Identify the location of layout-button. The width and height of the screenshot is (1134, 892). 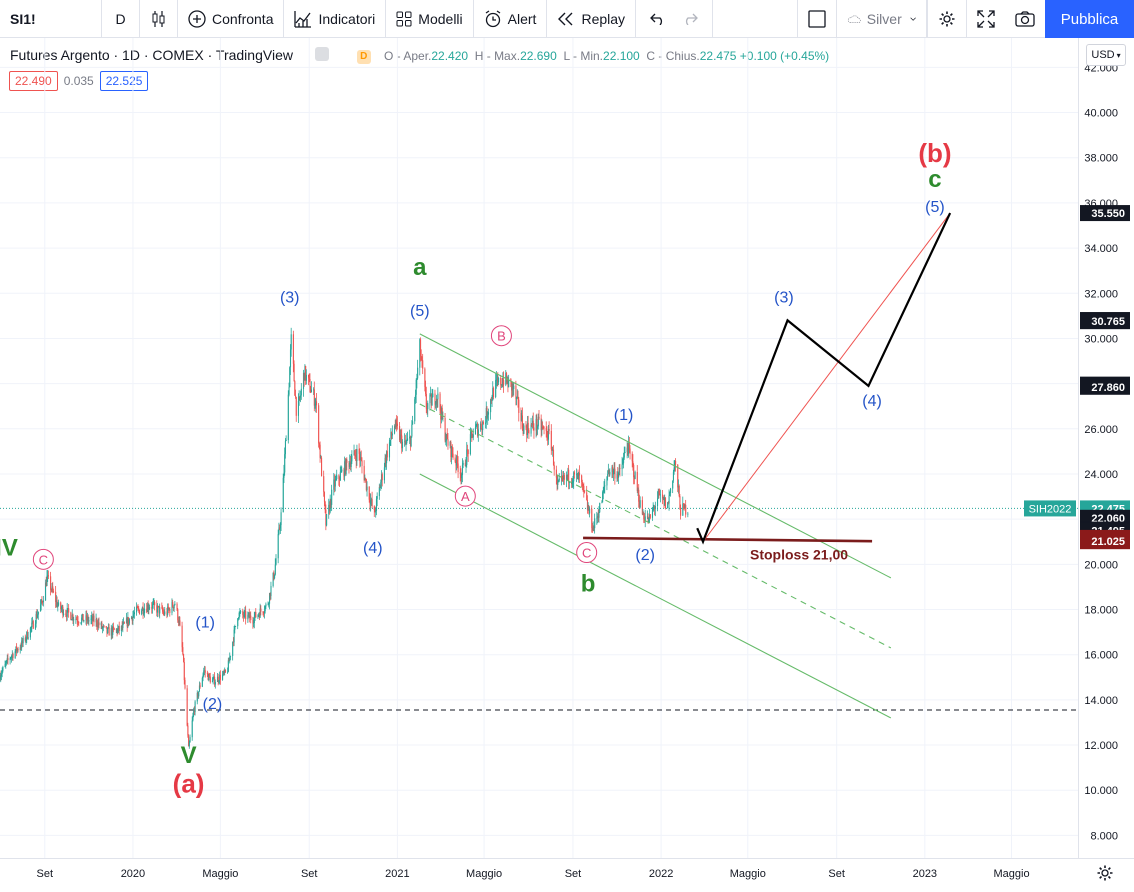
(816, 19).